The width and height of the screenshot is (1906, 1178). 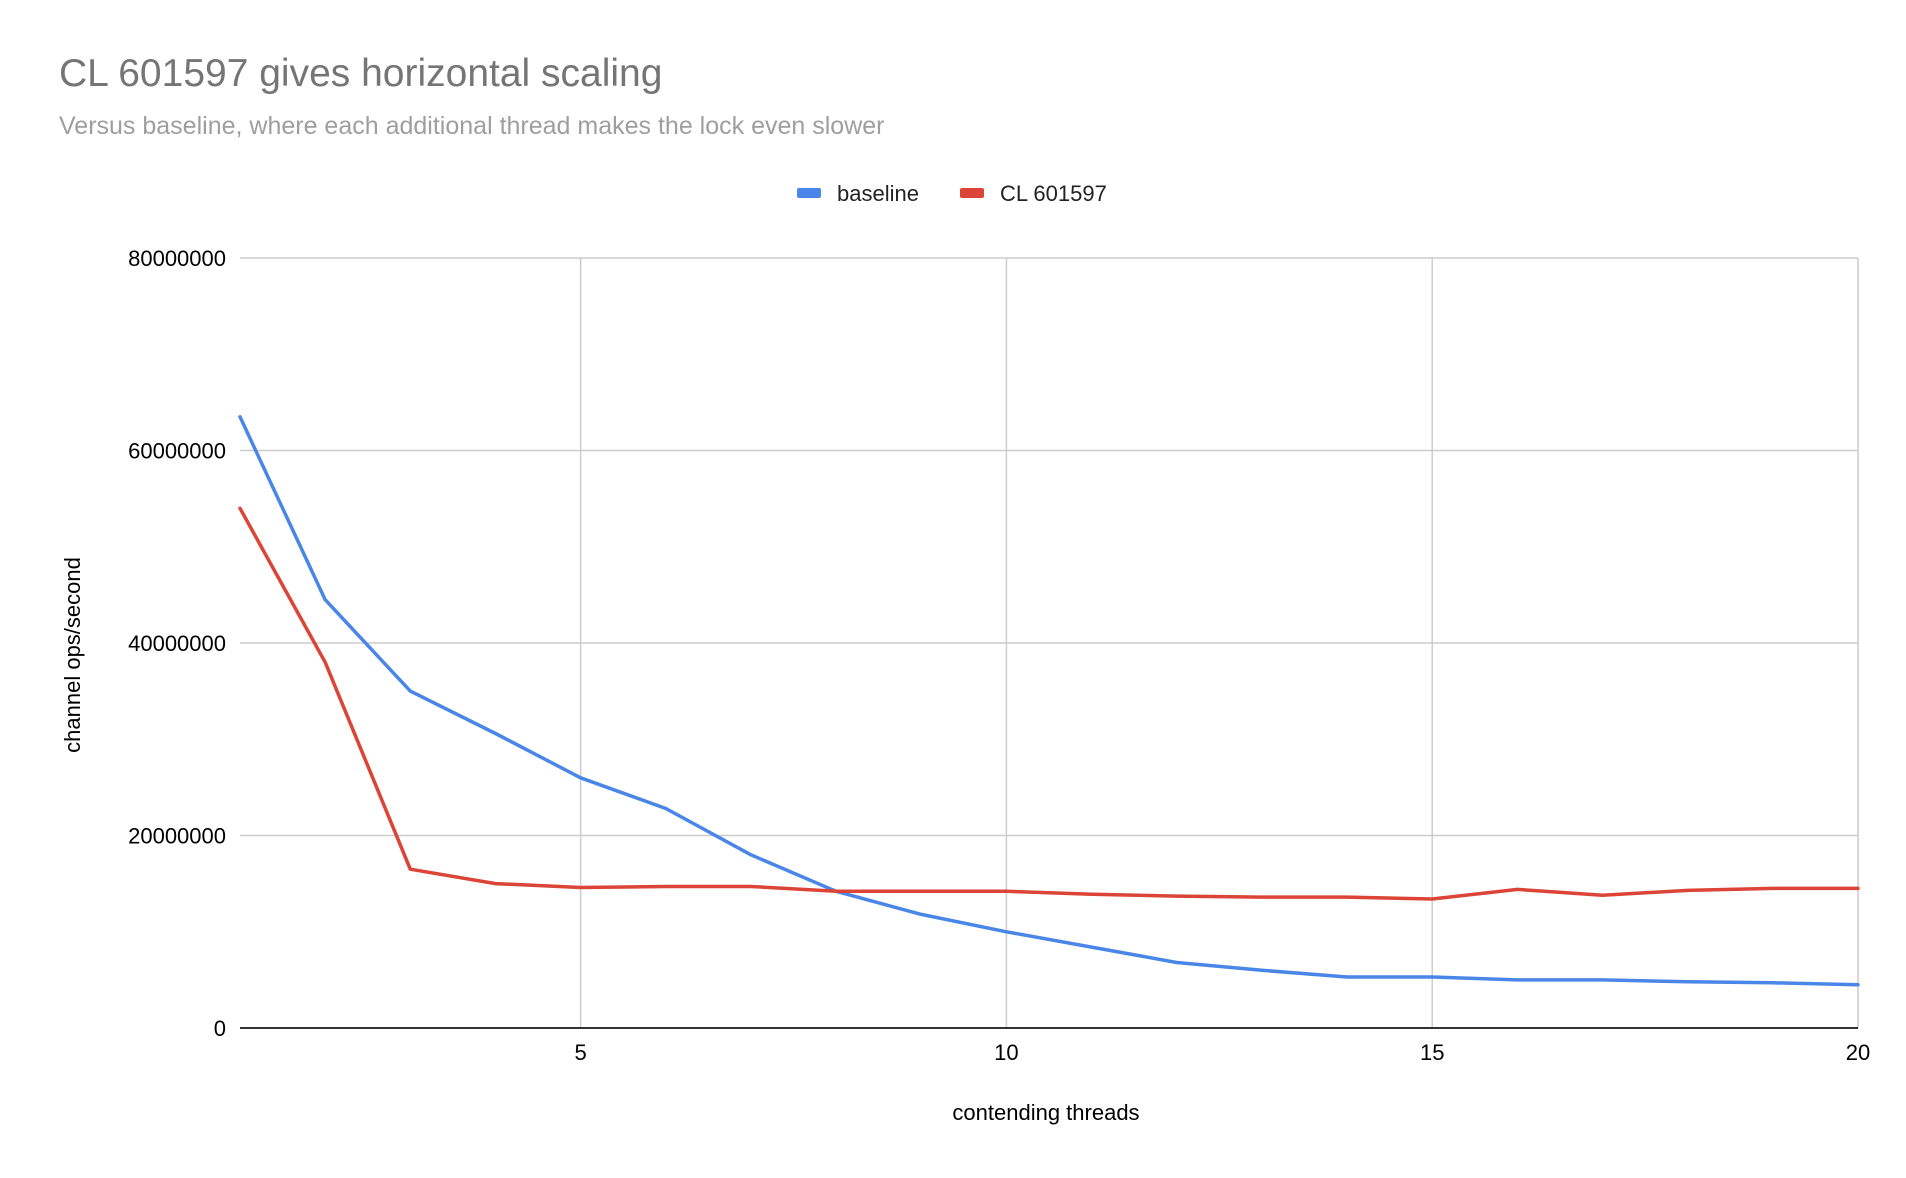 What do you see at coordinates (361, 73) in the screenshot?
I see `chart-title: CL 601597 gives horizontal scaling` at bounding box center [361, 73].